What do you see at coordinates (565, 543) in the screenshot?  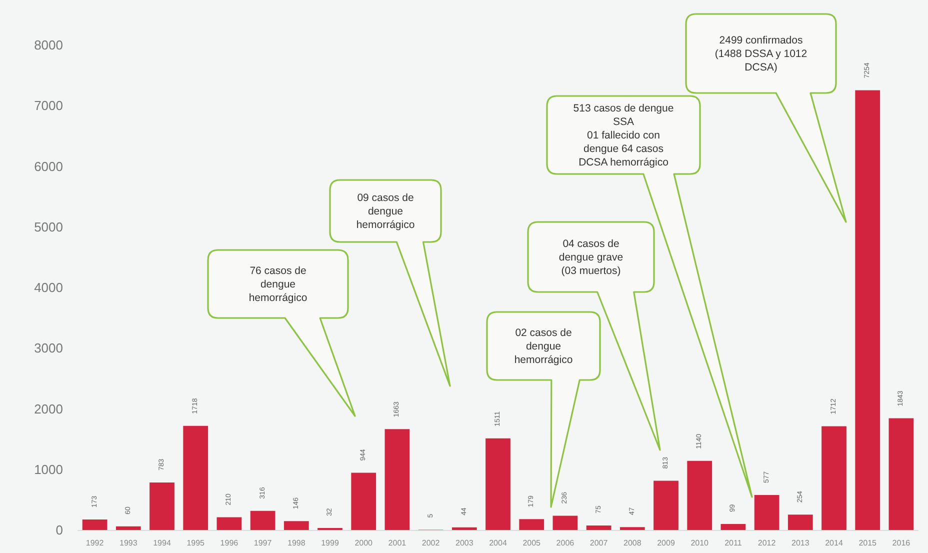 I see `x-tick-label: 2006` at bounding box center [565, 543].